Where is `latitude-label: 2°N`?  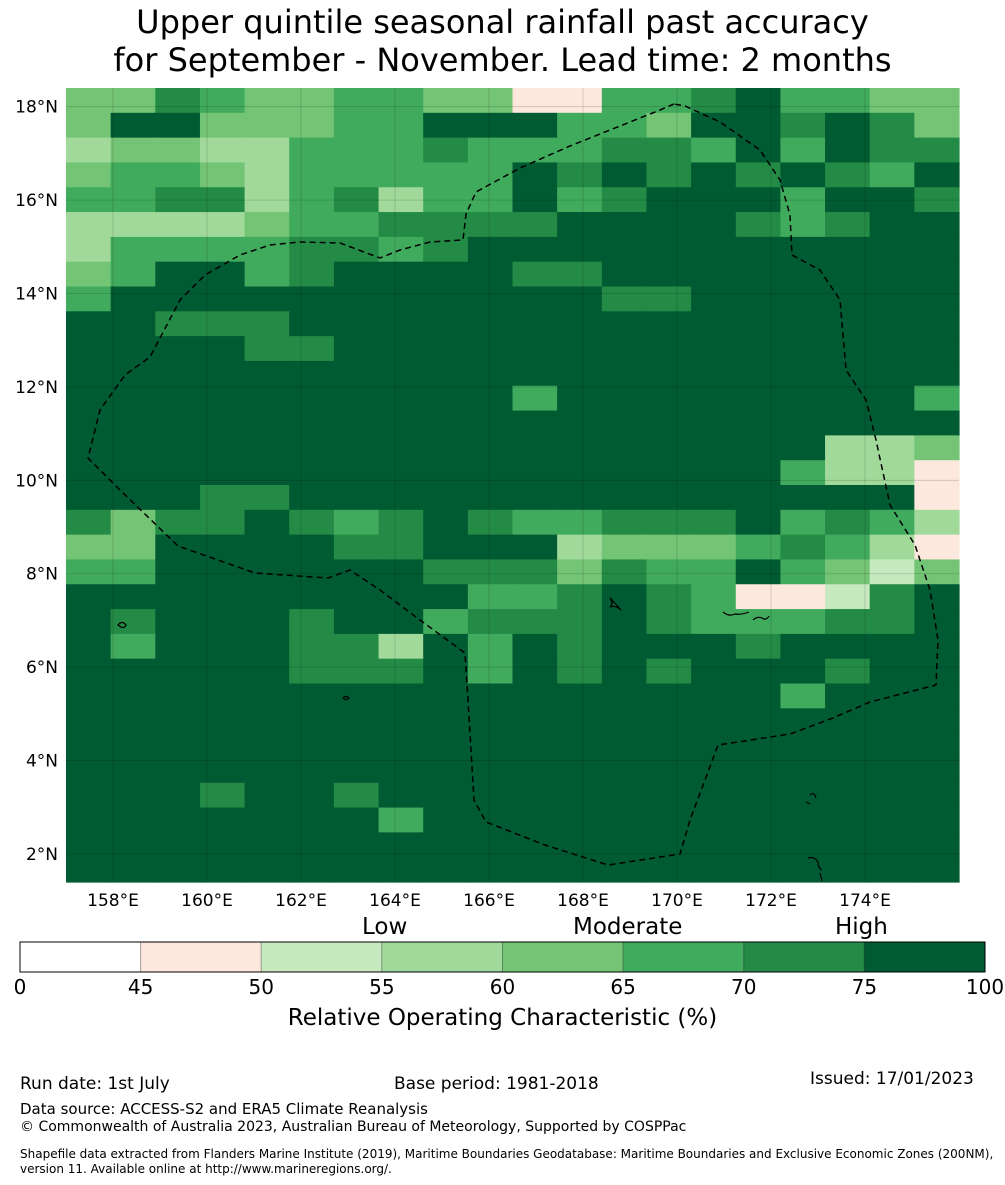 latitude-label: 2°N is located at coordinates (42, 855).